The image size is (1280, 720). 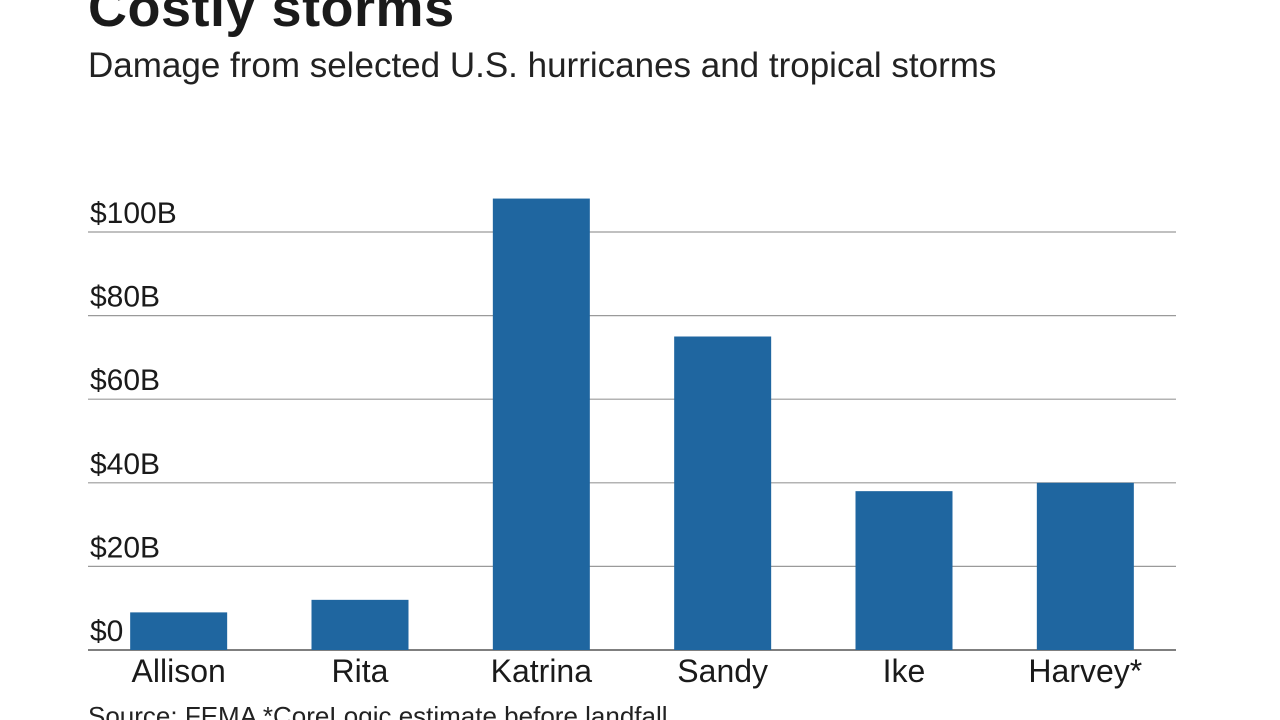 What do you see at coordinates (723, 493) in the screenshot?
I see `bar-sandy` at bounding box center [723, 493].